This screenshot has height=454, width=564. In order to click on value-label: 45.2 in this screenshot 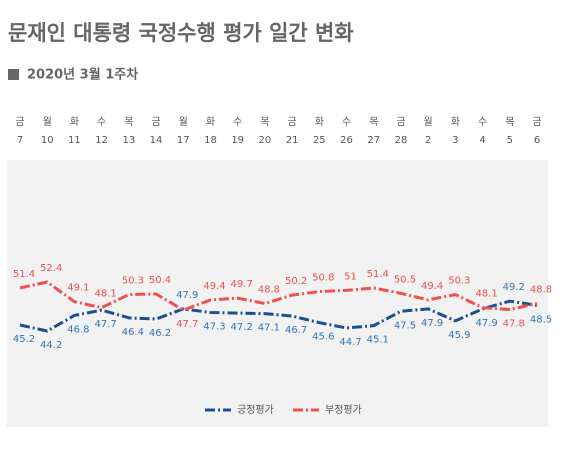, I will do `click(24, 339)`.